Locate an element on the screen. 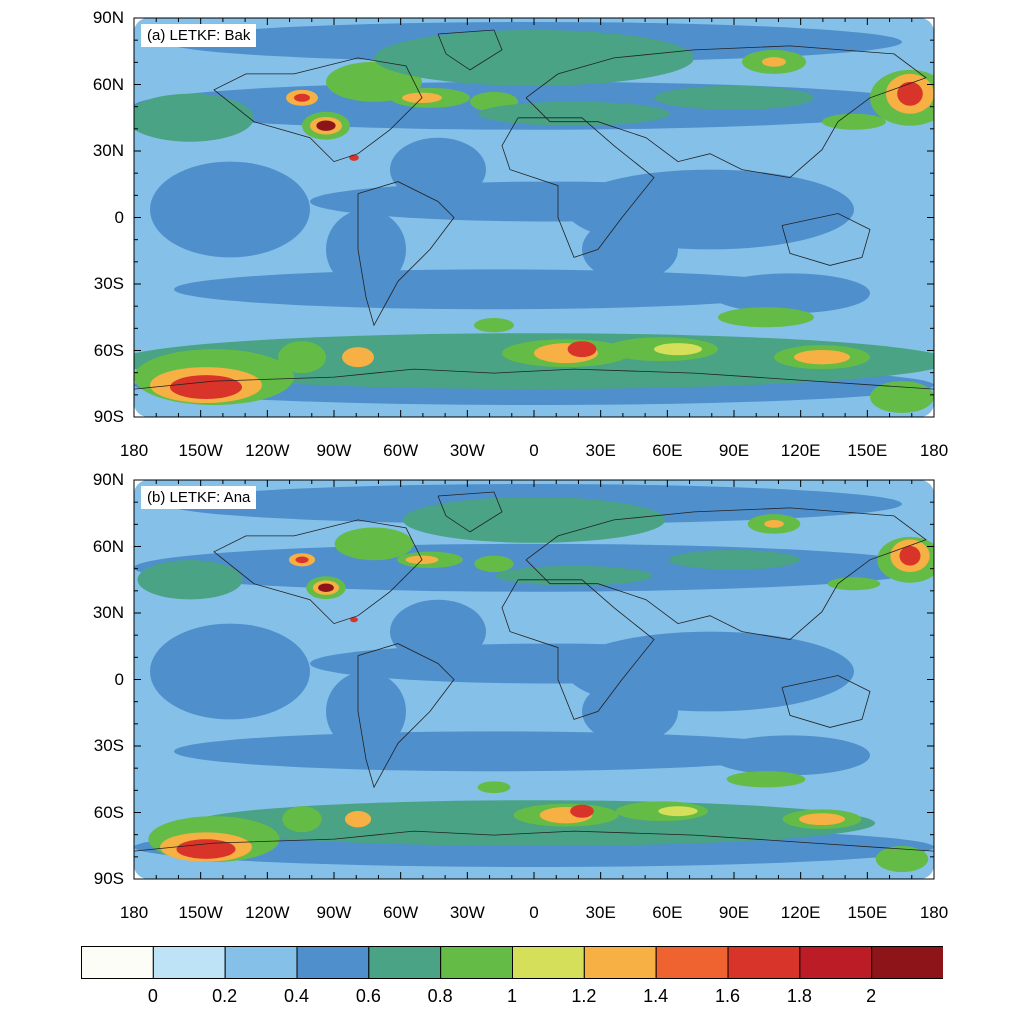 This screenshot has height=1024, width=1024. colorbar-level-label: 1.6 is located at coordinates (727, 996).